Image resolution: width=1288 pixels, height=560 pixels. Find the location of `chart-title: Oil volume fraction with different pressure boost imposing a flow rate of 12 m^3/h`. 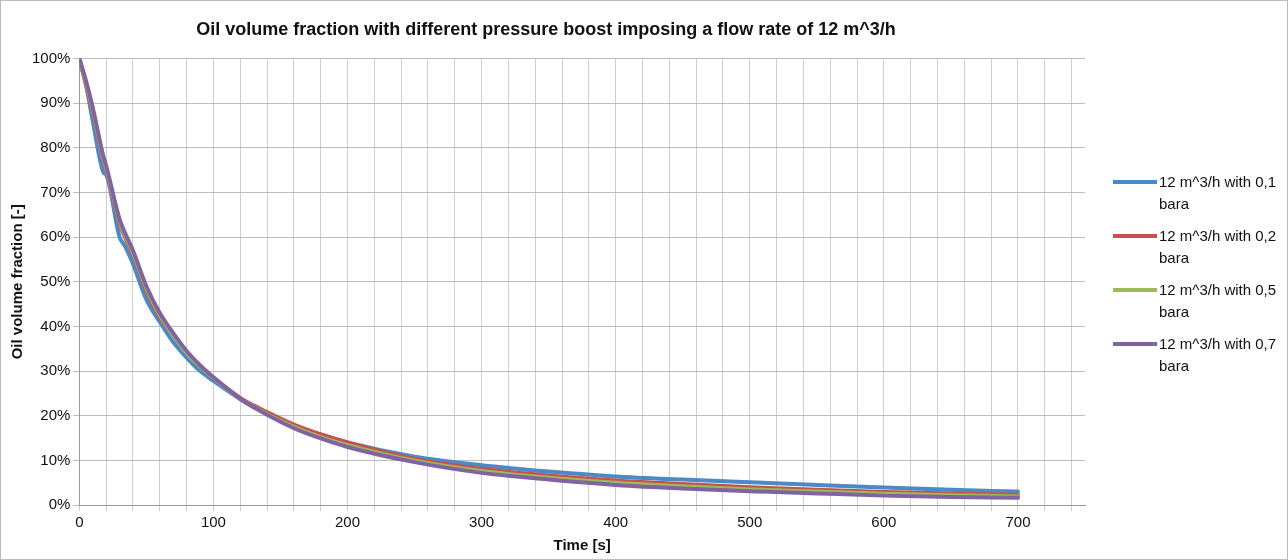

chart-title: Oil volume fraction with different pressure boost imposing a flow rate of 12 m^3/h is located at coordinates (546, 28).